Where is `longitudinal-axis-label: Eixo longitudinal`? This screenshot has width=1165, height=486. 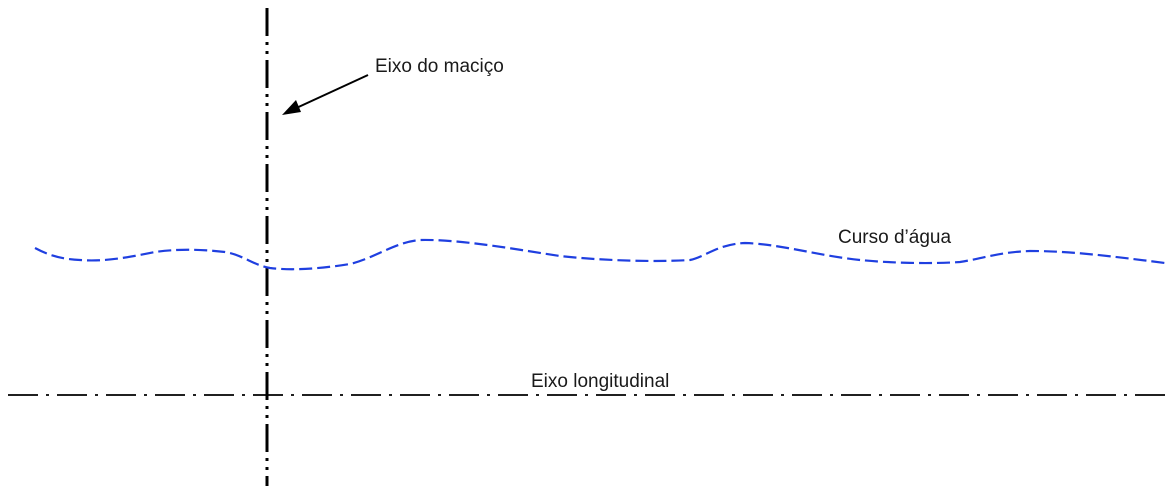
longitudinal-axis-label: Eixo longitudinal is located at coordinates (600, 381).